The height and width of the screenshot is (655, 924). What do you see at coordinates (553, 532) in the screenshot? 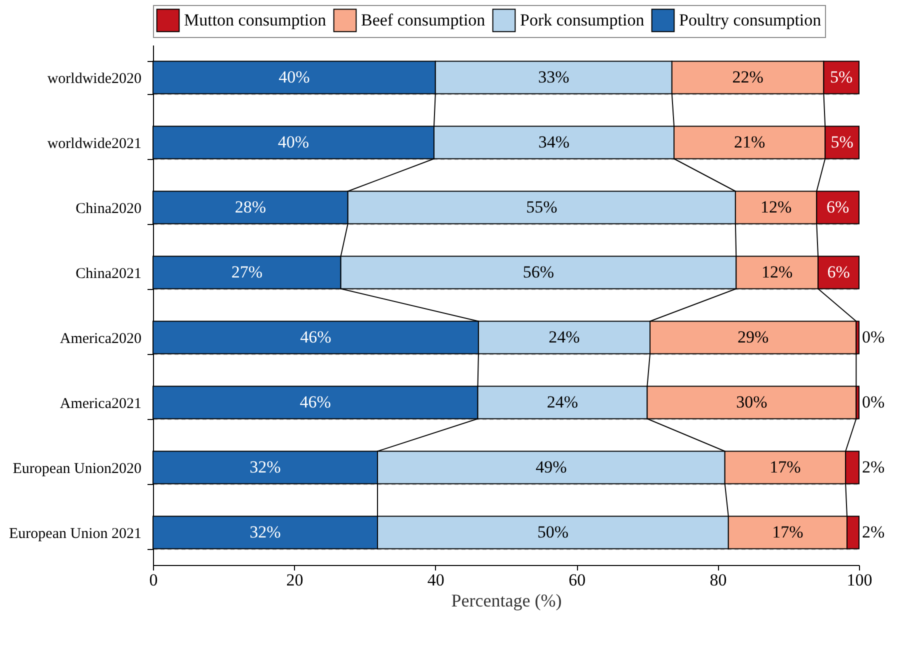
I see `data-label: 50%` at bounding box center [553, 532].